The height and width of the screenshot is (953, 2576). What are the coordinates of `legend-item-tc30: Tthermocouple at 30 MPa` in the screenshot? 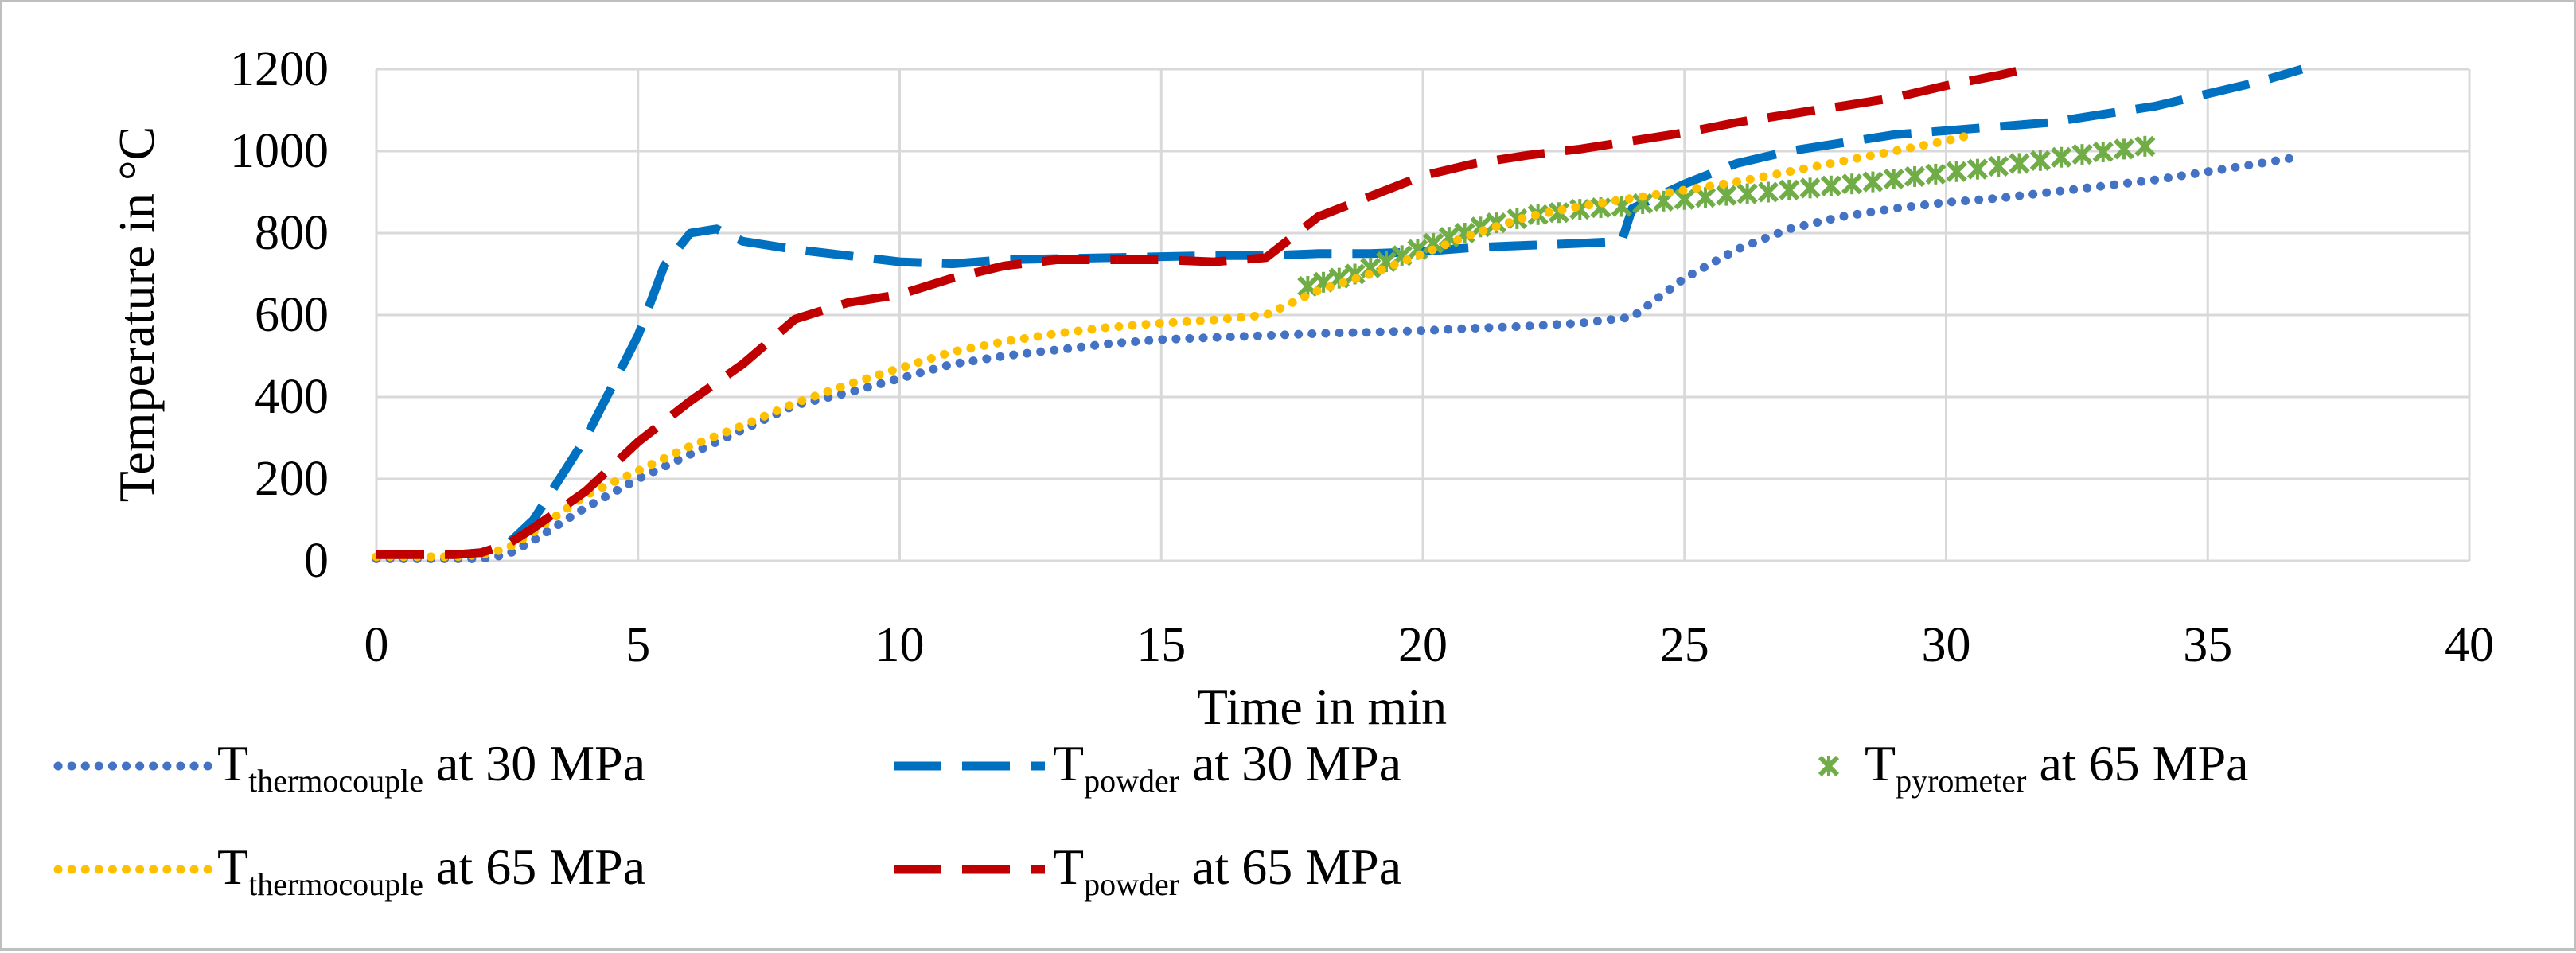 It's located at (349, 767).